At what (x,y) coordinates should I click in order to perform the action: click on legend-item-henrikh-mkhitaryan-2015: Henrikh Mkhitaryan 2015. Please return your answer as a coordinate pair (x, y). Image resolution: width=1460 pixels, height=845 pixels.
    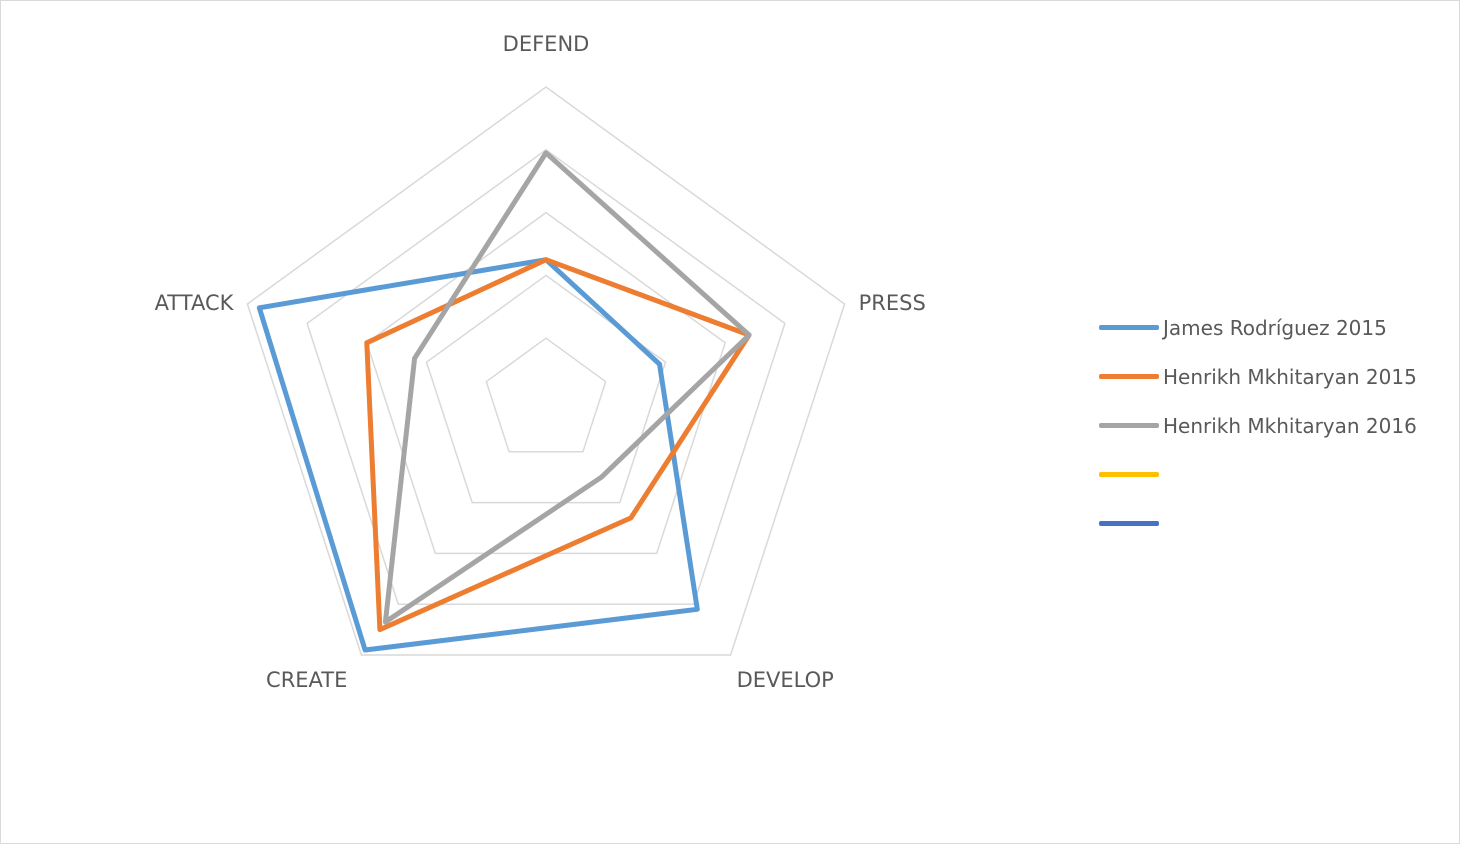
    Looking at the image, I should click on (1274, 376).